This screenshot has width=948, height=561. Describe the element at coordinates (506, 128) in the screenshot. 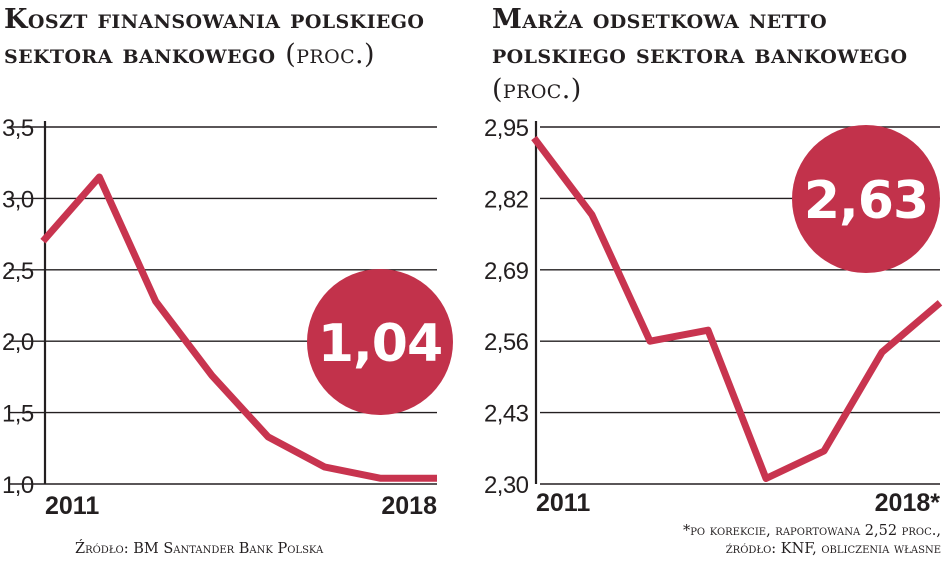

I see `y-tick-label: 2,95` at that location.